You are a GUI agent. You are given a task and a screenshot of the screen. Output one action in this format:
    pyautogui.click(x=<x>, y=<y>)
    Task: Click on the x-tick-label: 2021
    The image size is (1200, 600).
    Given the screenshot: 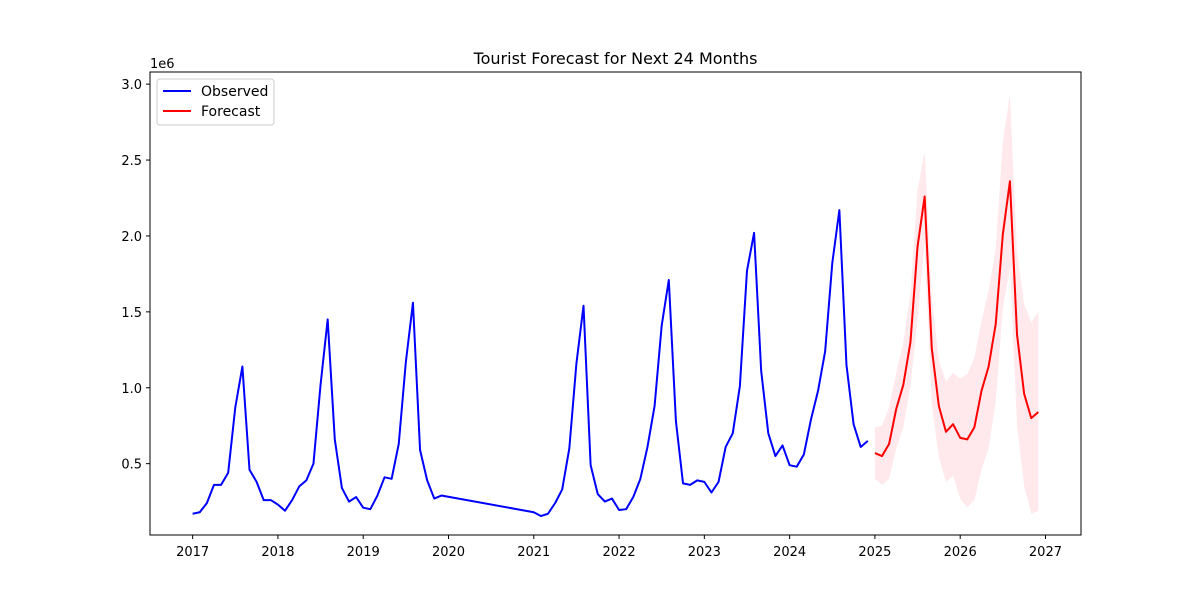 What is the action you would take?
    pyautogui.click(x=533, y=552)
    